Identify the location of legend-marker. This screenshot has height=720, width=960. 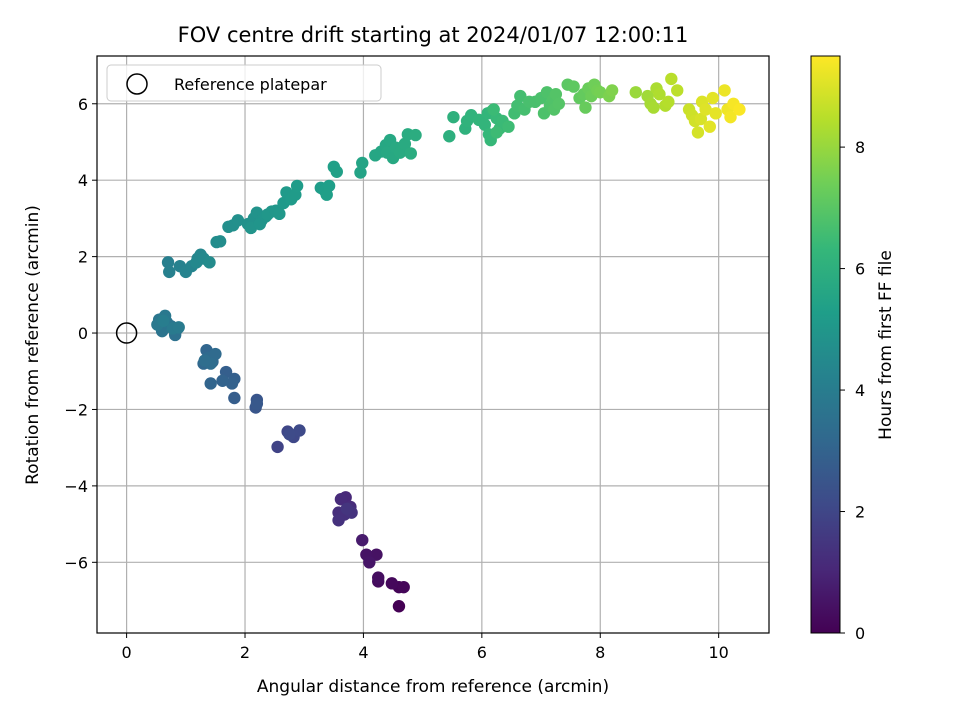
(137, 84).